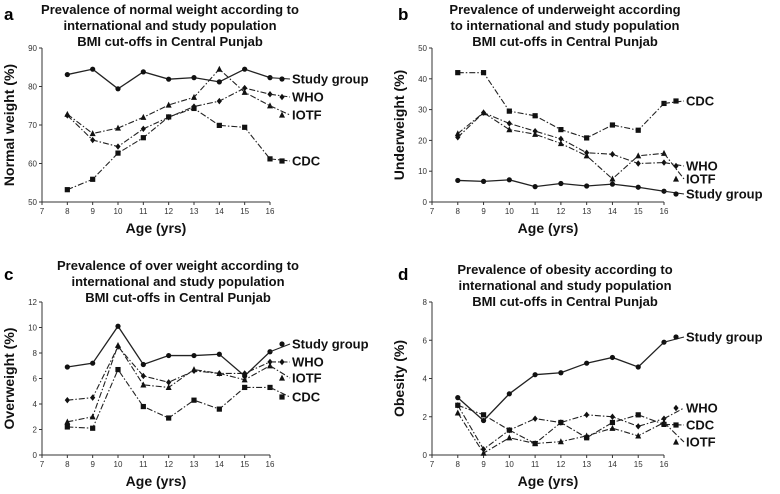 The image size is (780, 494). Describe the element at coordinates (216, 79) in the screenshot. I see `series-study-group: Study group` at that location.